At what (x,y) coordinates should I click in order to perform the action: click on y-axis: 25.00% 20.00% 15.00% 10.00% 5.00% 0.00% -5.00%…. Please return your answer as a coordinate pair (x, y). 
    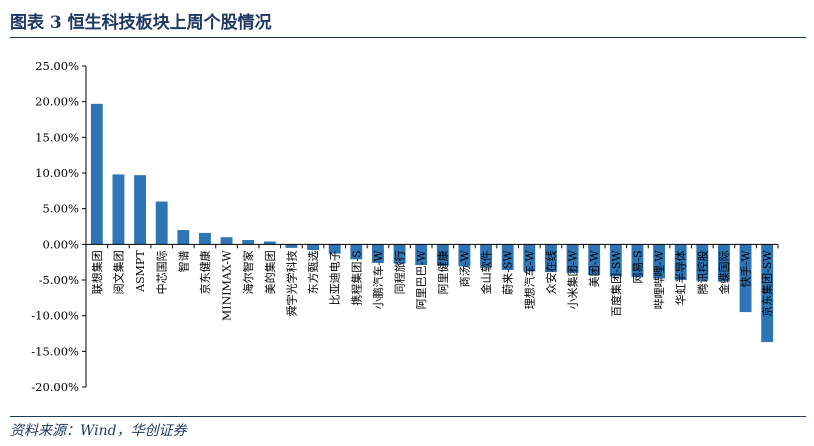
    Looking at the image, I should click on (59, 226).